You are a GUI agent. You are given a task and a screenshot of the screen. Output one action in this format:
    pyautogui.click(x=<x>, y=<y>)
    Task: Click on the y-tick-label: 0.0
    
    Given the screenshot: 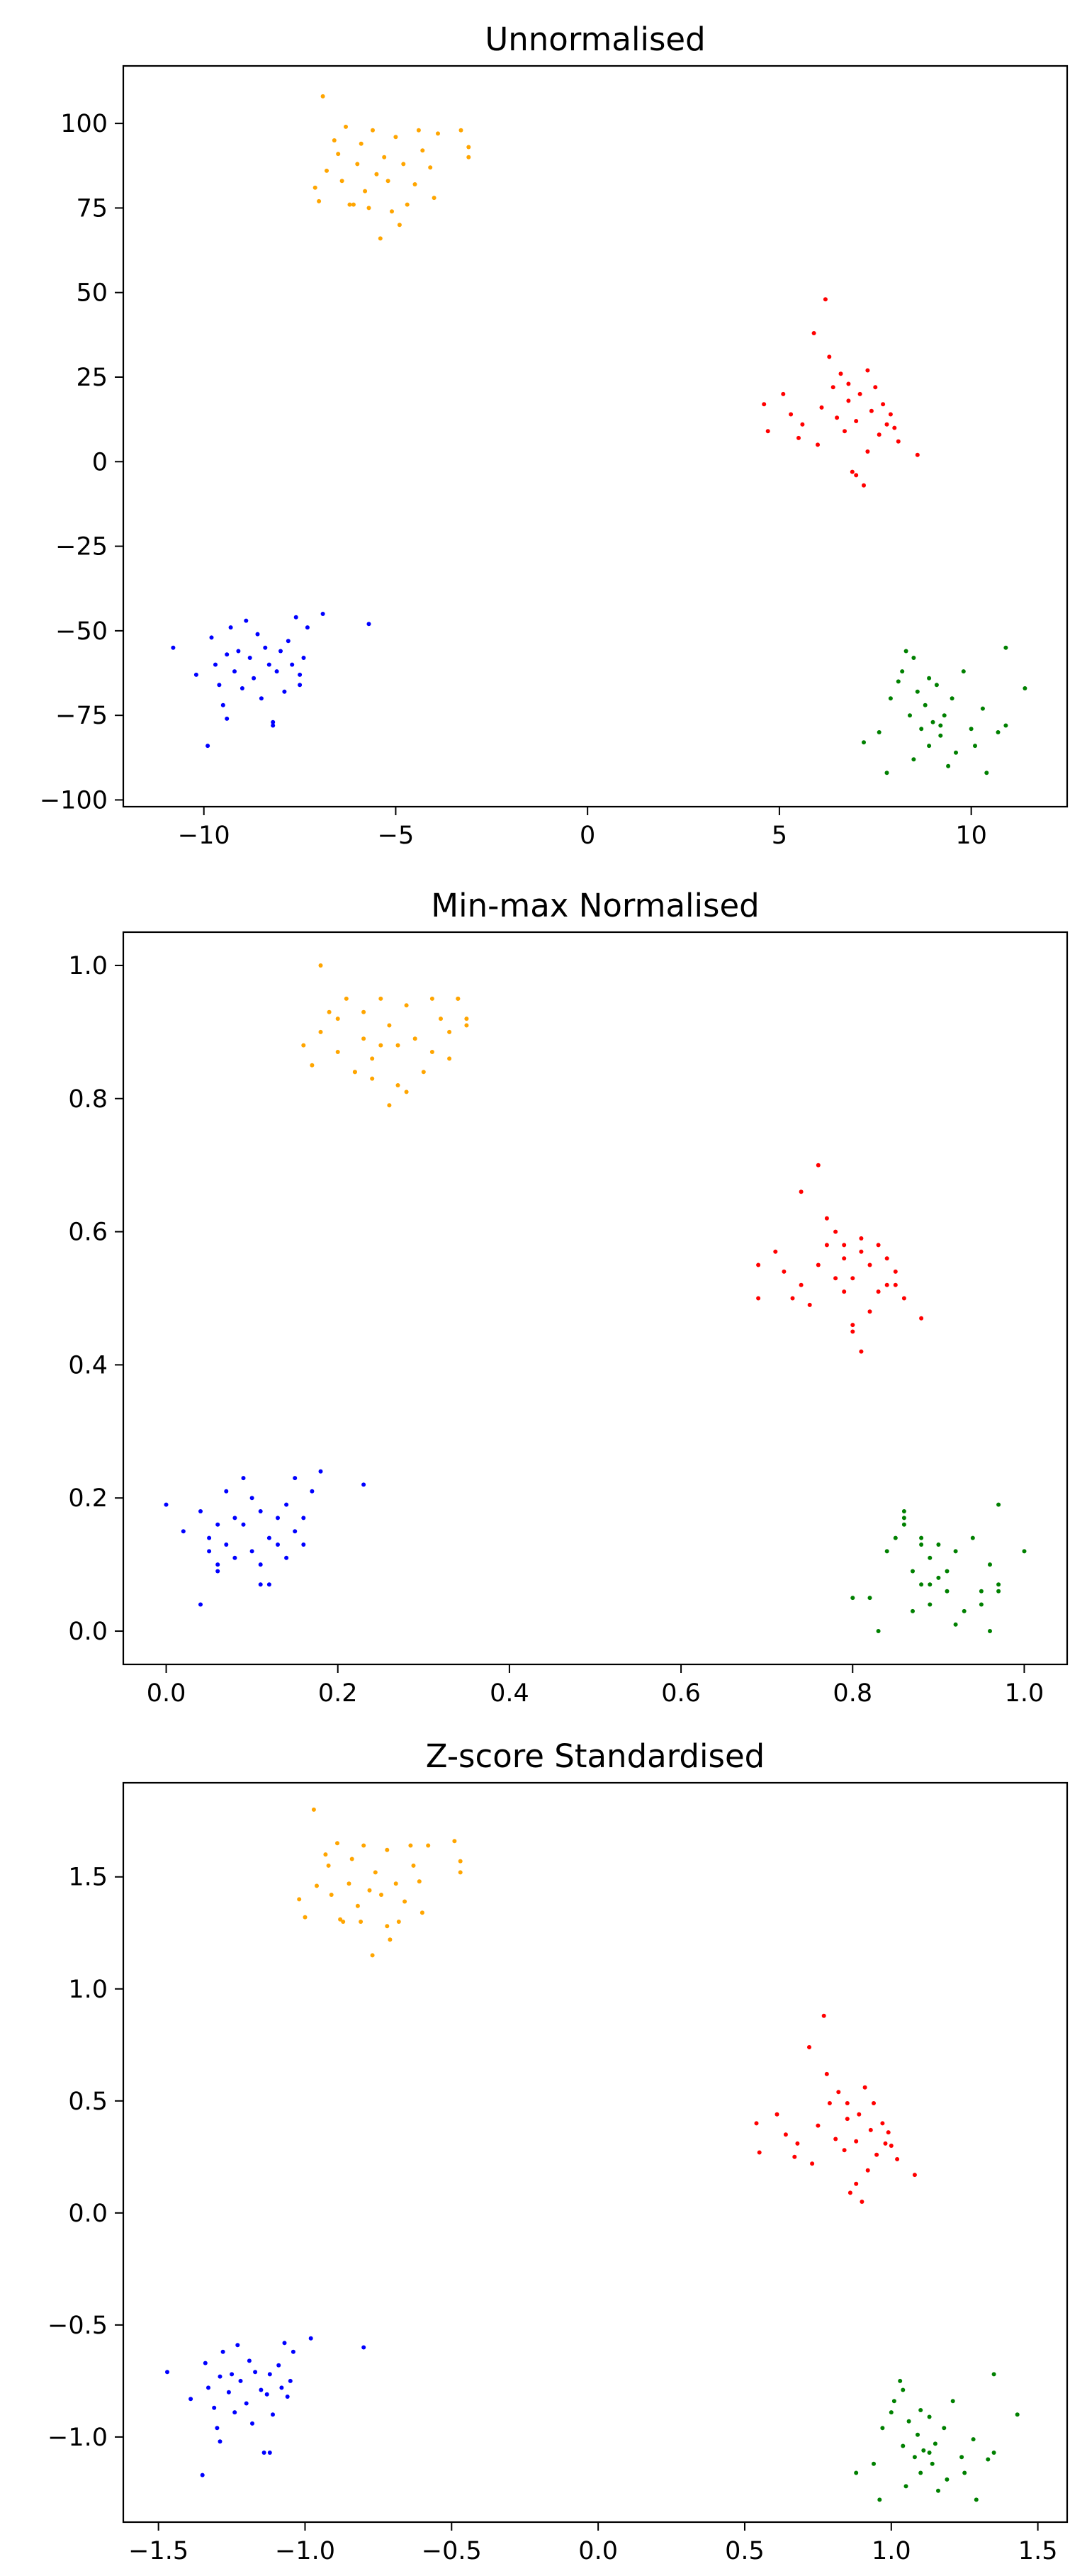 What is the action you would take?
    pyautogui.click(x=88, y=2214)
    